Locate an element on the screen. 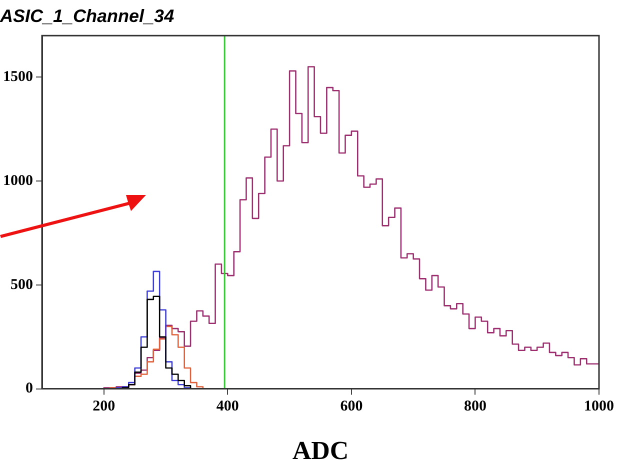  x-tick-label: 600 is located at coordinates (351, 406).